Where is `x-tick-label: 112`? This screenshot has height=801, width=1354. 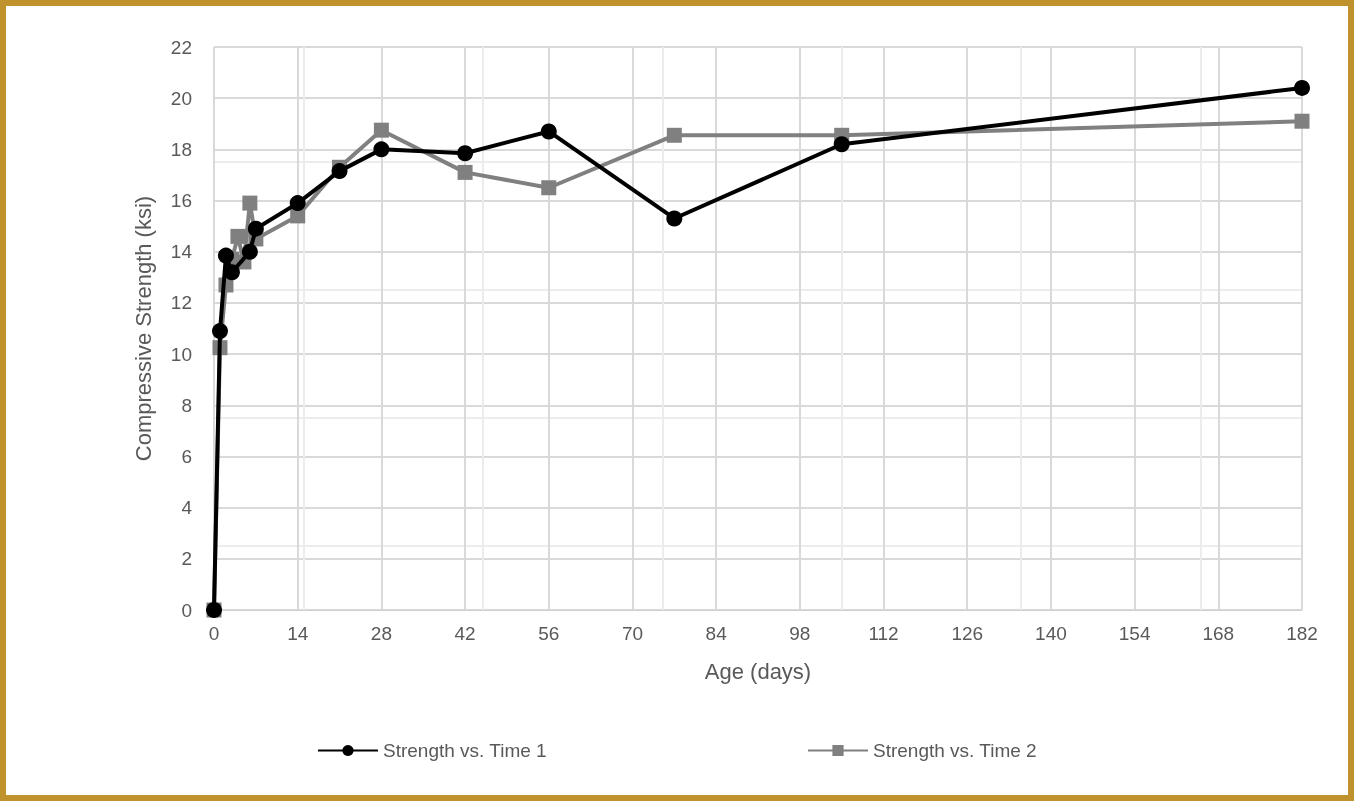
x-tick-label: 112 is located at coordinates (883, 633).